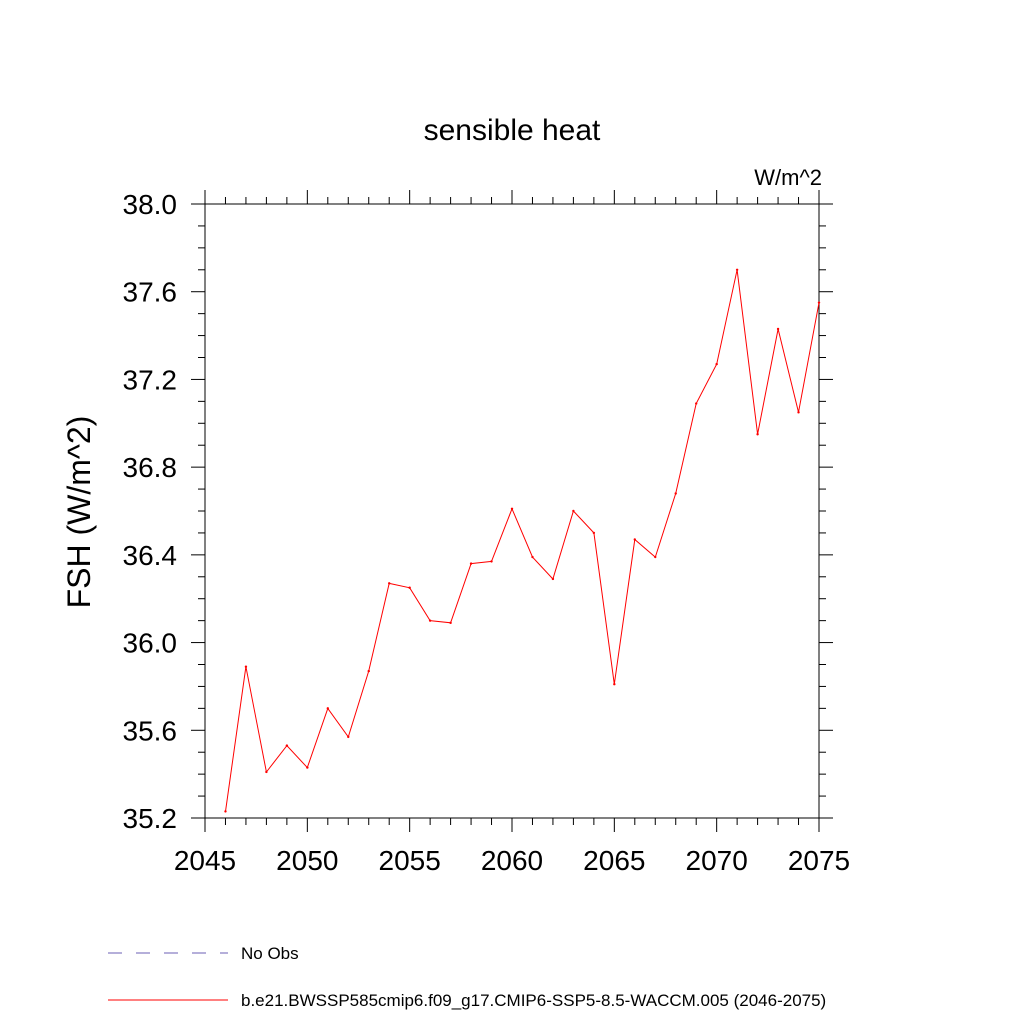 This screenshot has width=1024, height=1024. I want to click on x-tick-label: 2050, so click(307, 860).